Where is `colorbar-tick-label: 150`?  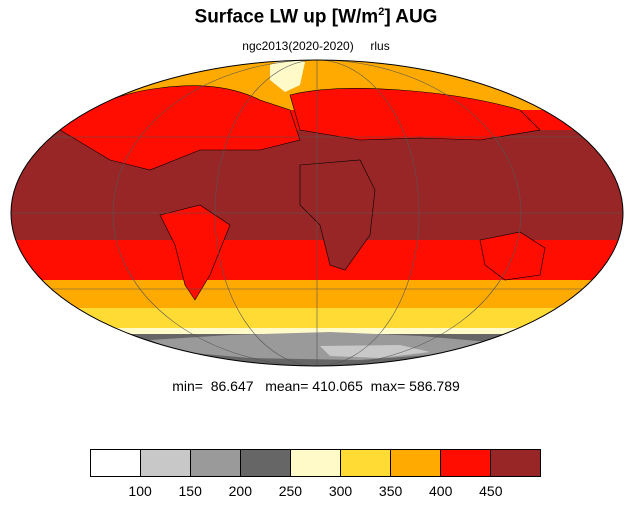 colorbar-tick-label: 150 is located at coordinates (190, 491).